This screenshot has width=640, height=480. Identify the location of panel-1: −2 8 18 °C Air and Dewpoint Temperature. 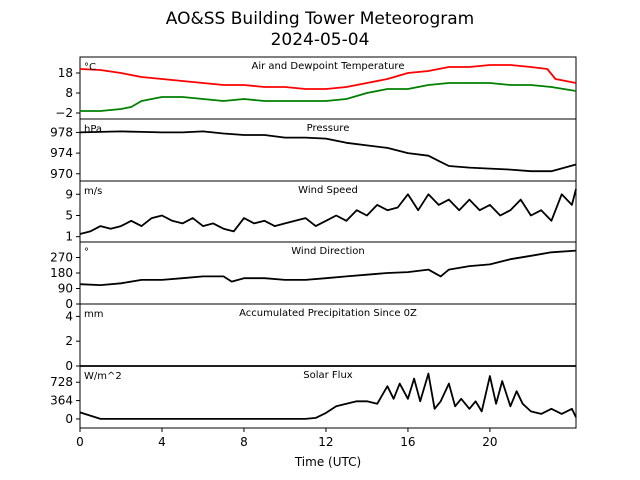
(316, 88).